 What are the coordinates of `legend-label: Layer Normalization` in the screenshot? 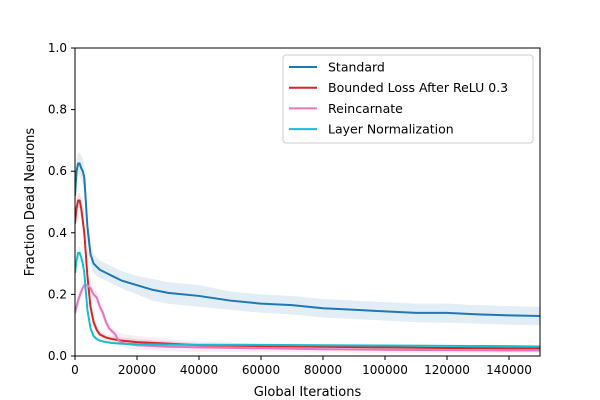 It's located at (391, 129).